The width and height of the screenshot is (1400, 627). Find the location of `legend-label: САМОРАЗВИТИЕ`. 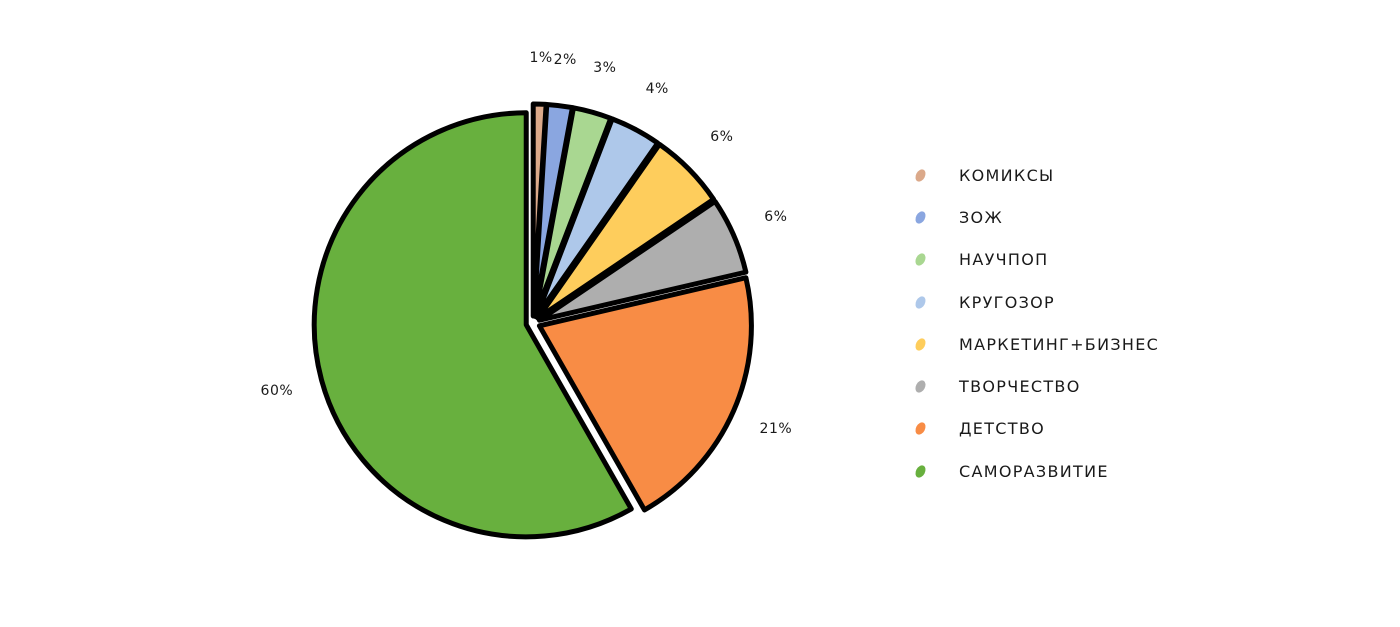

legend-label: САМОРАЗВИТИЕ is located at coordinates (1034, 471).